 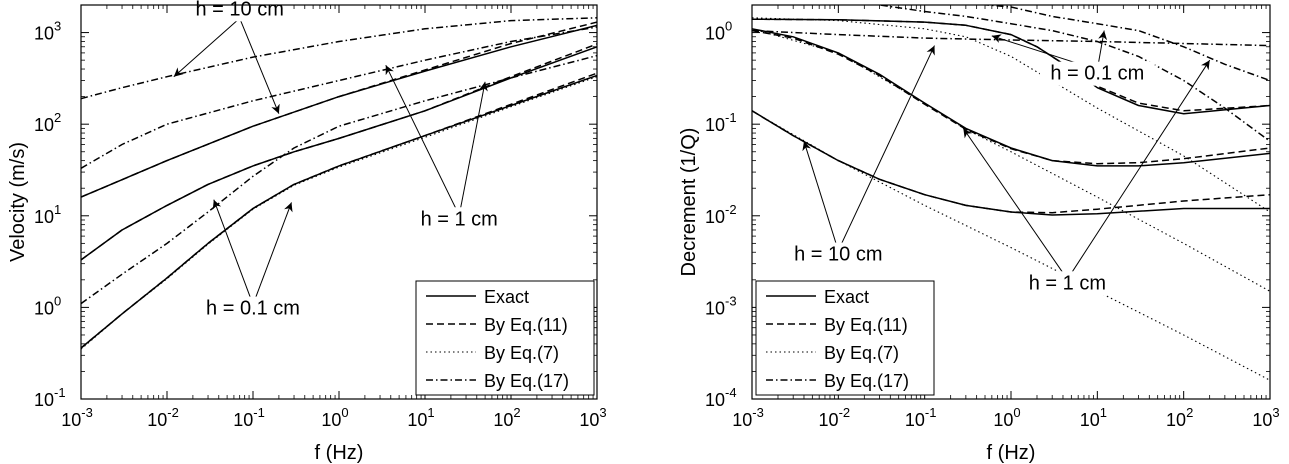 I want to click on y-tick-label: 10⁻⁴, so click(x=721, y=397).